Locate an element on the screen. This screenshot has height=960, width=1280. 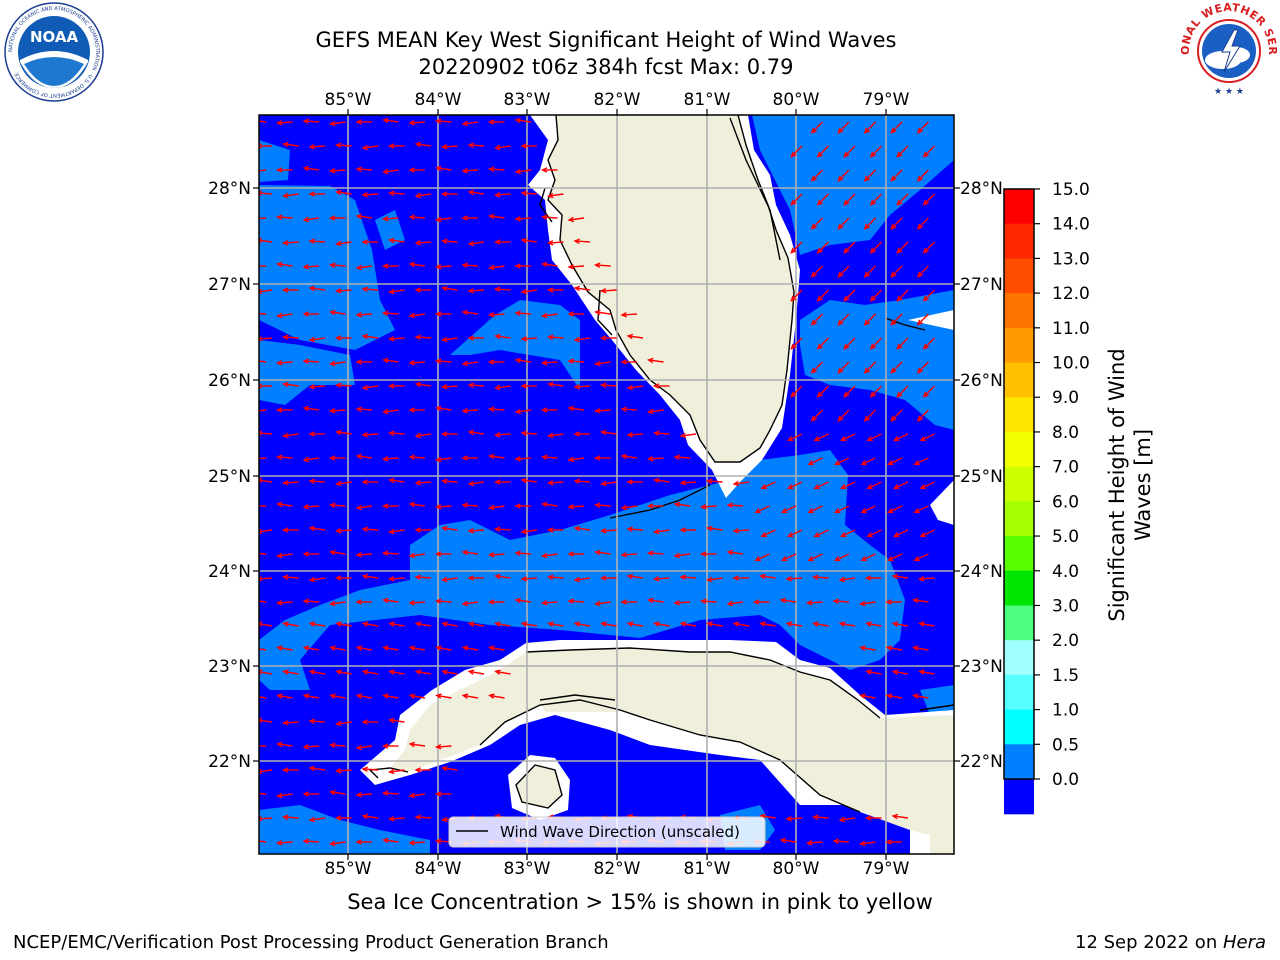
colorbar-frame is located at coordinates (1019, 484).